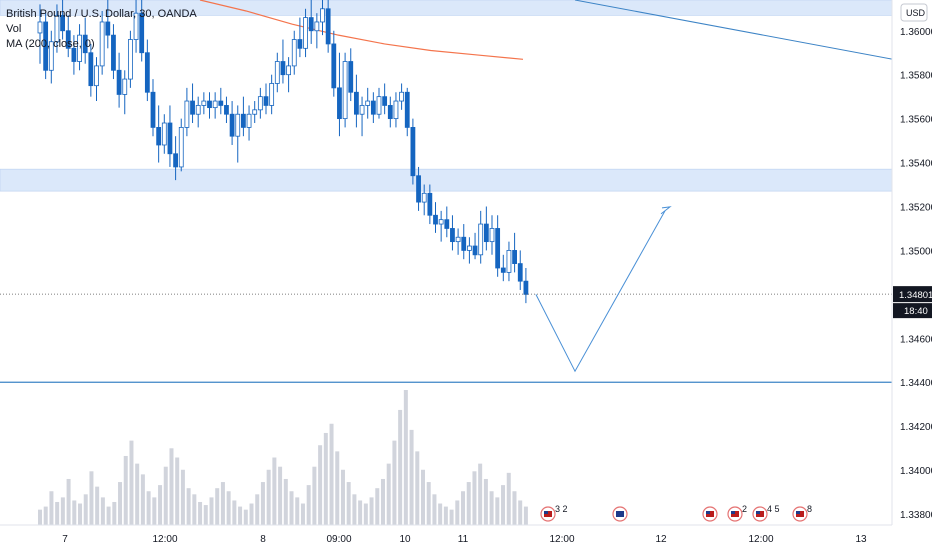  What do you see at coordinates (554, 513) in the screenshot?
I see `event-marker: 3 2` at bounding box center [554, 513].